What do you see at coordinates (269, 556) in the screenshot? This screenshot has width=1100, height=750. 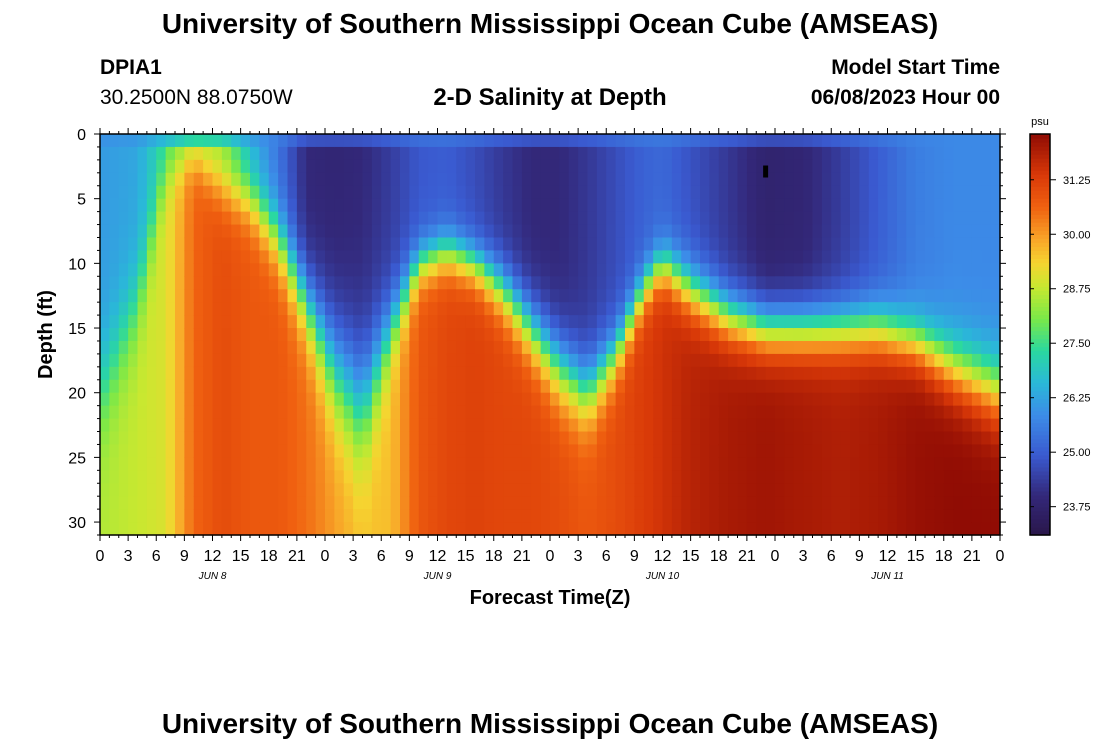 I see `x-tick-label: 18` at bounding box center [269, 556].